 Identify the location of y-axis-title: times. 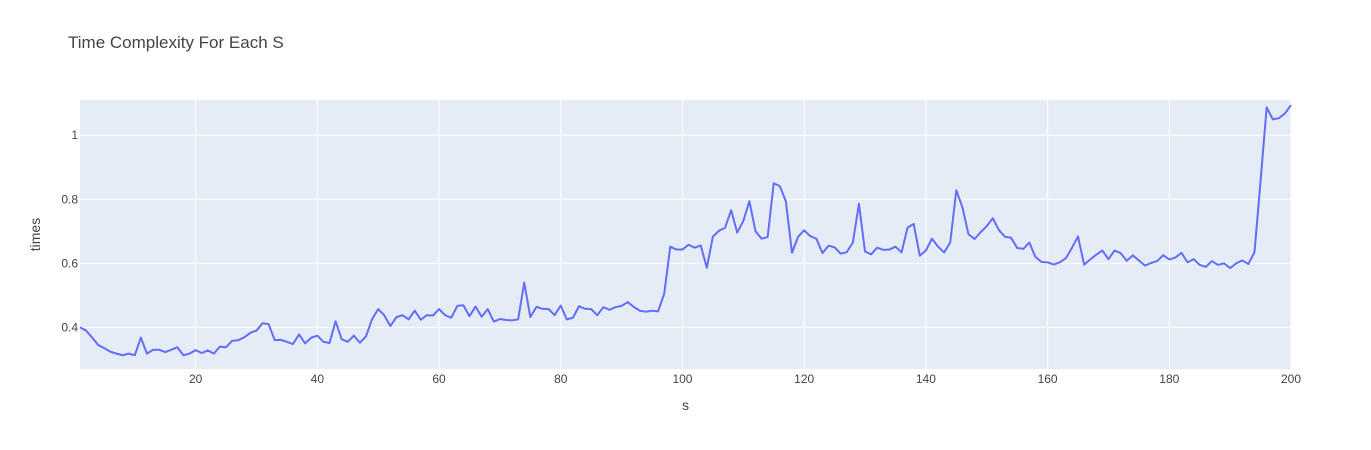
(35, 234).